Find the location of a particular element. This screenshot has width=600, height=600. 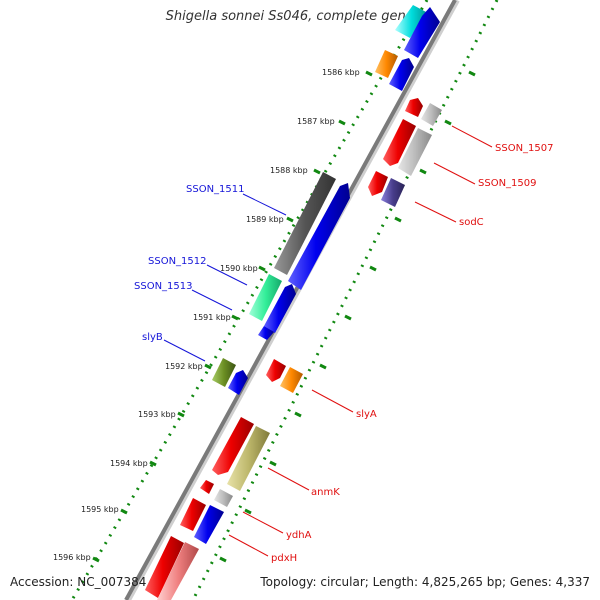

gene-blue-top is located at coordinates (422, 32).